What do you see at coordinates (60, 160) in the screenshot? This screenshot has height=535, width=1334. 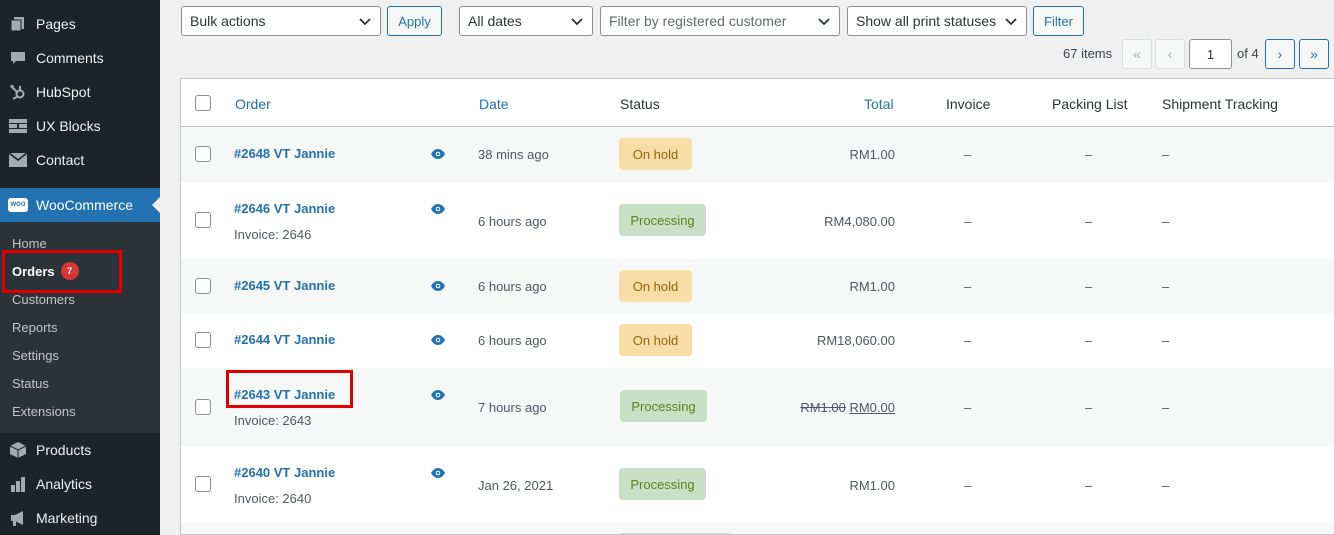 I see `menu-label: Contact` at bounding box center [60, 160].